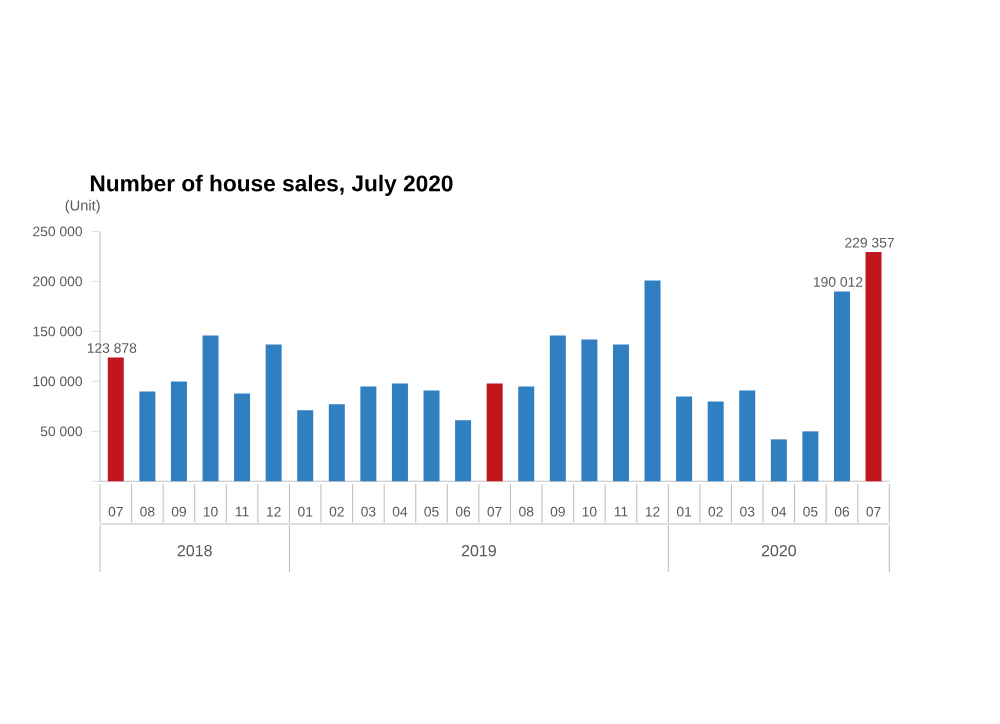 The height and width of the screenshot is (724, 1000). I want to click on text: 2018, so click(194, 551).